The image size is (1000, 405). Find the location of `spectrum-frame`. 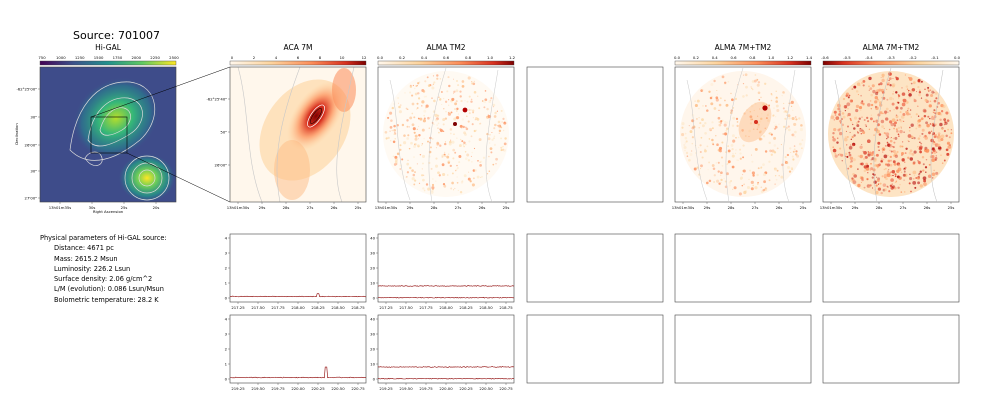

spectrum-frame is located at coordinates (298, 349).